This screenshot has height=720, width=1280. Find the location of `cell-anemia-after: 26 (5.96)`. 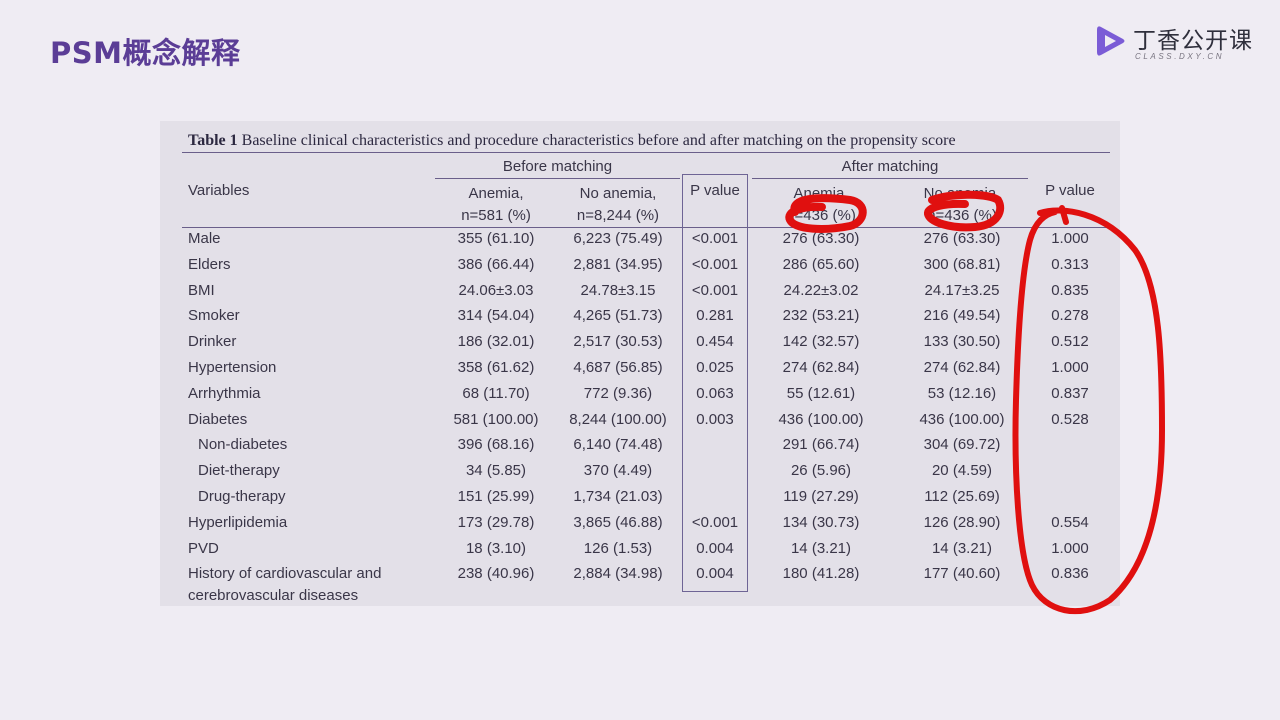

cell-anemia-after: 26 (5.96) is located at coordinates (821, 471).